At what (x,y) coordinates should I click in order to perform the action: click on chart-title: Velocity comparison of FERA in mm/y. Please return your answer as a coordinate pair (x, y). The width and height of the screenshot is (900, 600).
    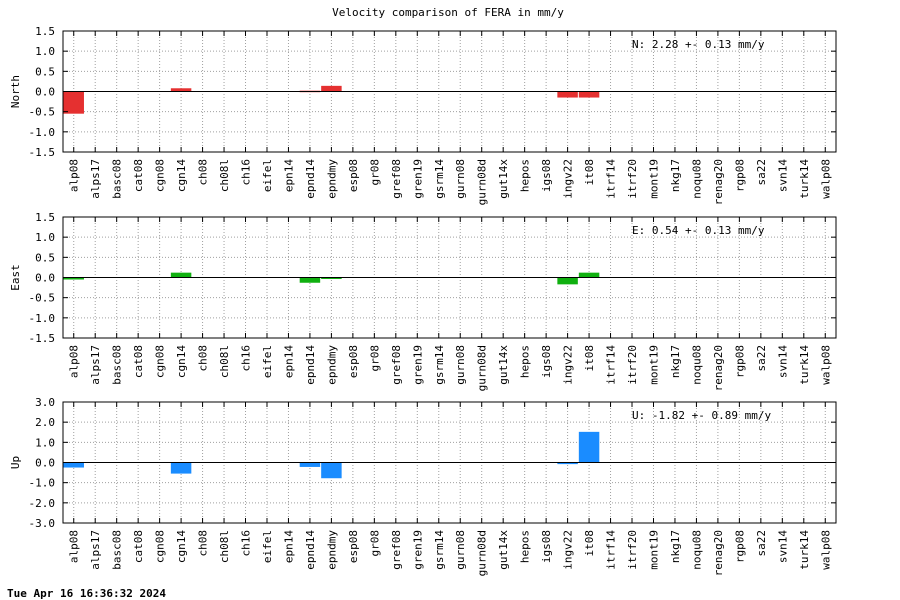
    Looking at the image, I should click on (448, 12).